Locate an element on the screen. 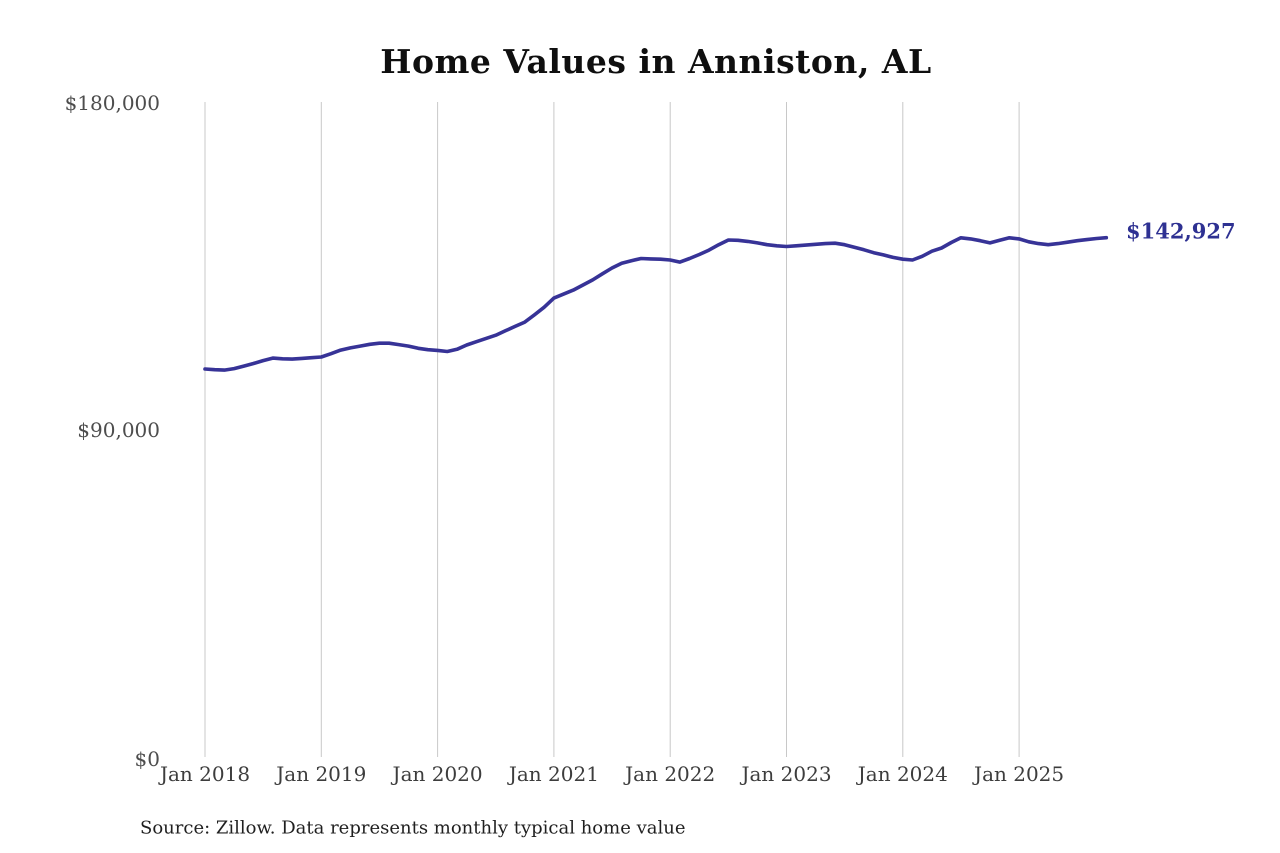 This screenshot has width=1280, height=853. x-axis-tick-jan-2022: Jan 2022 is located at coordinates (670, 774).